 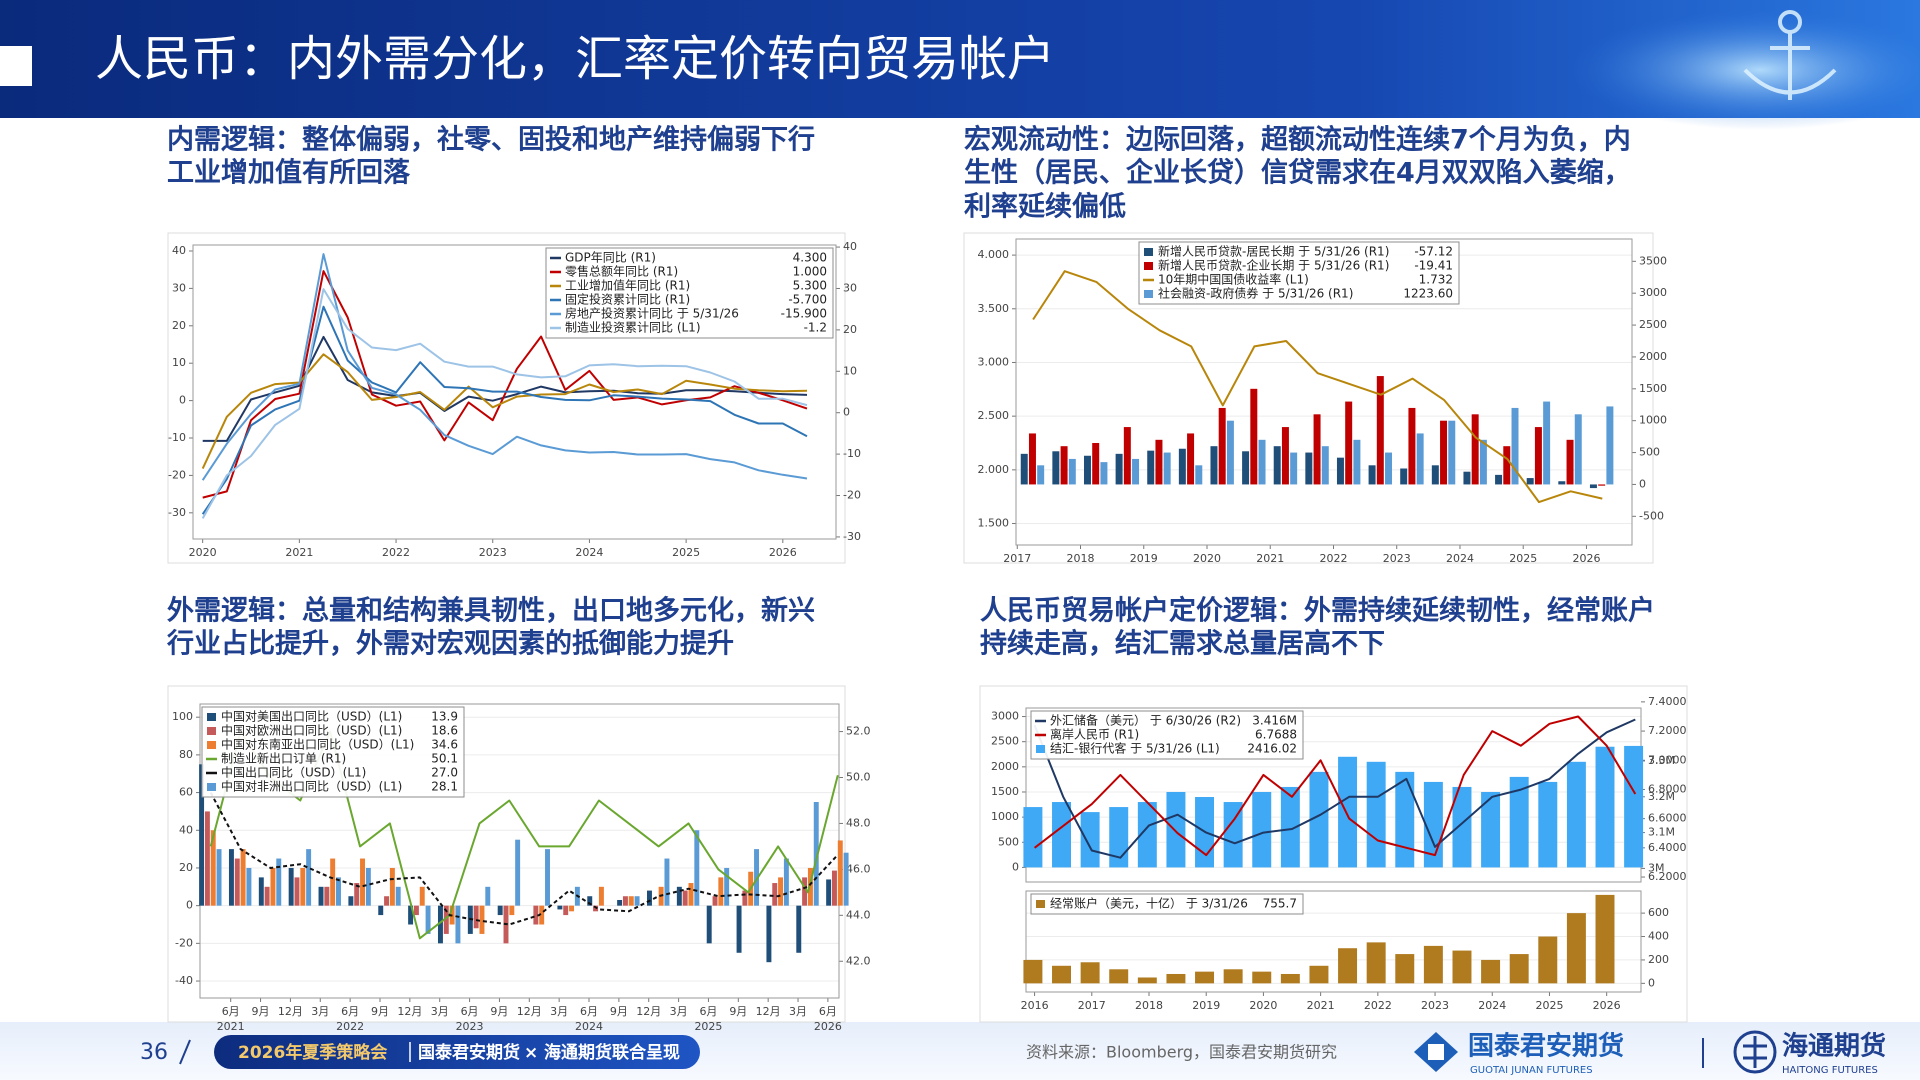 I want to click on y-tick-label: 3.3M, so click(x=1661, y=760).